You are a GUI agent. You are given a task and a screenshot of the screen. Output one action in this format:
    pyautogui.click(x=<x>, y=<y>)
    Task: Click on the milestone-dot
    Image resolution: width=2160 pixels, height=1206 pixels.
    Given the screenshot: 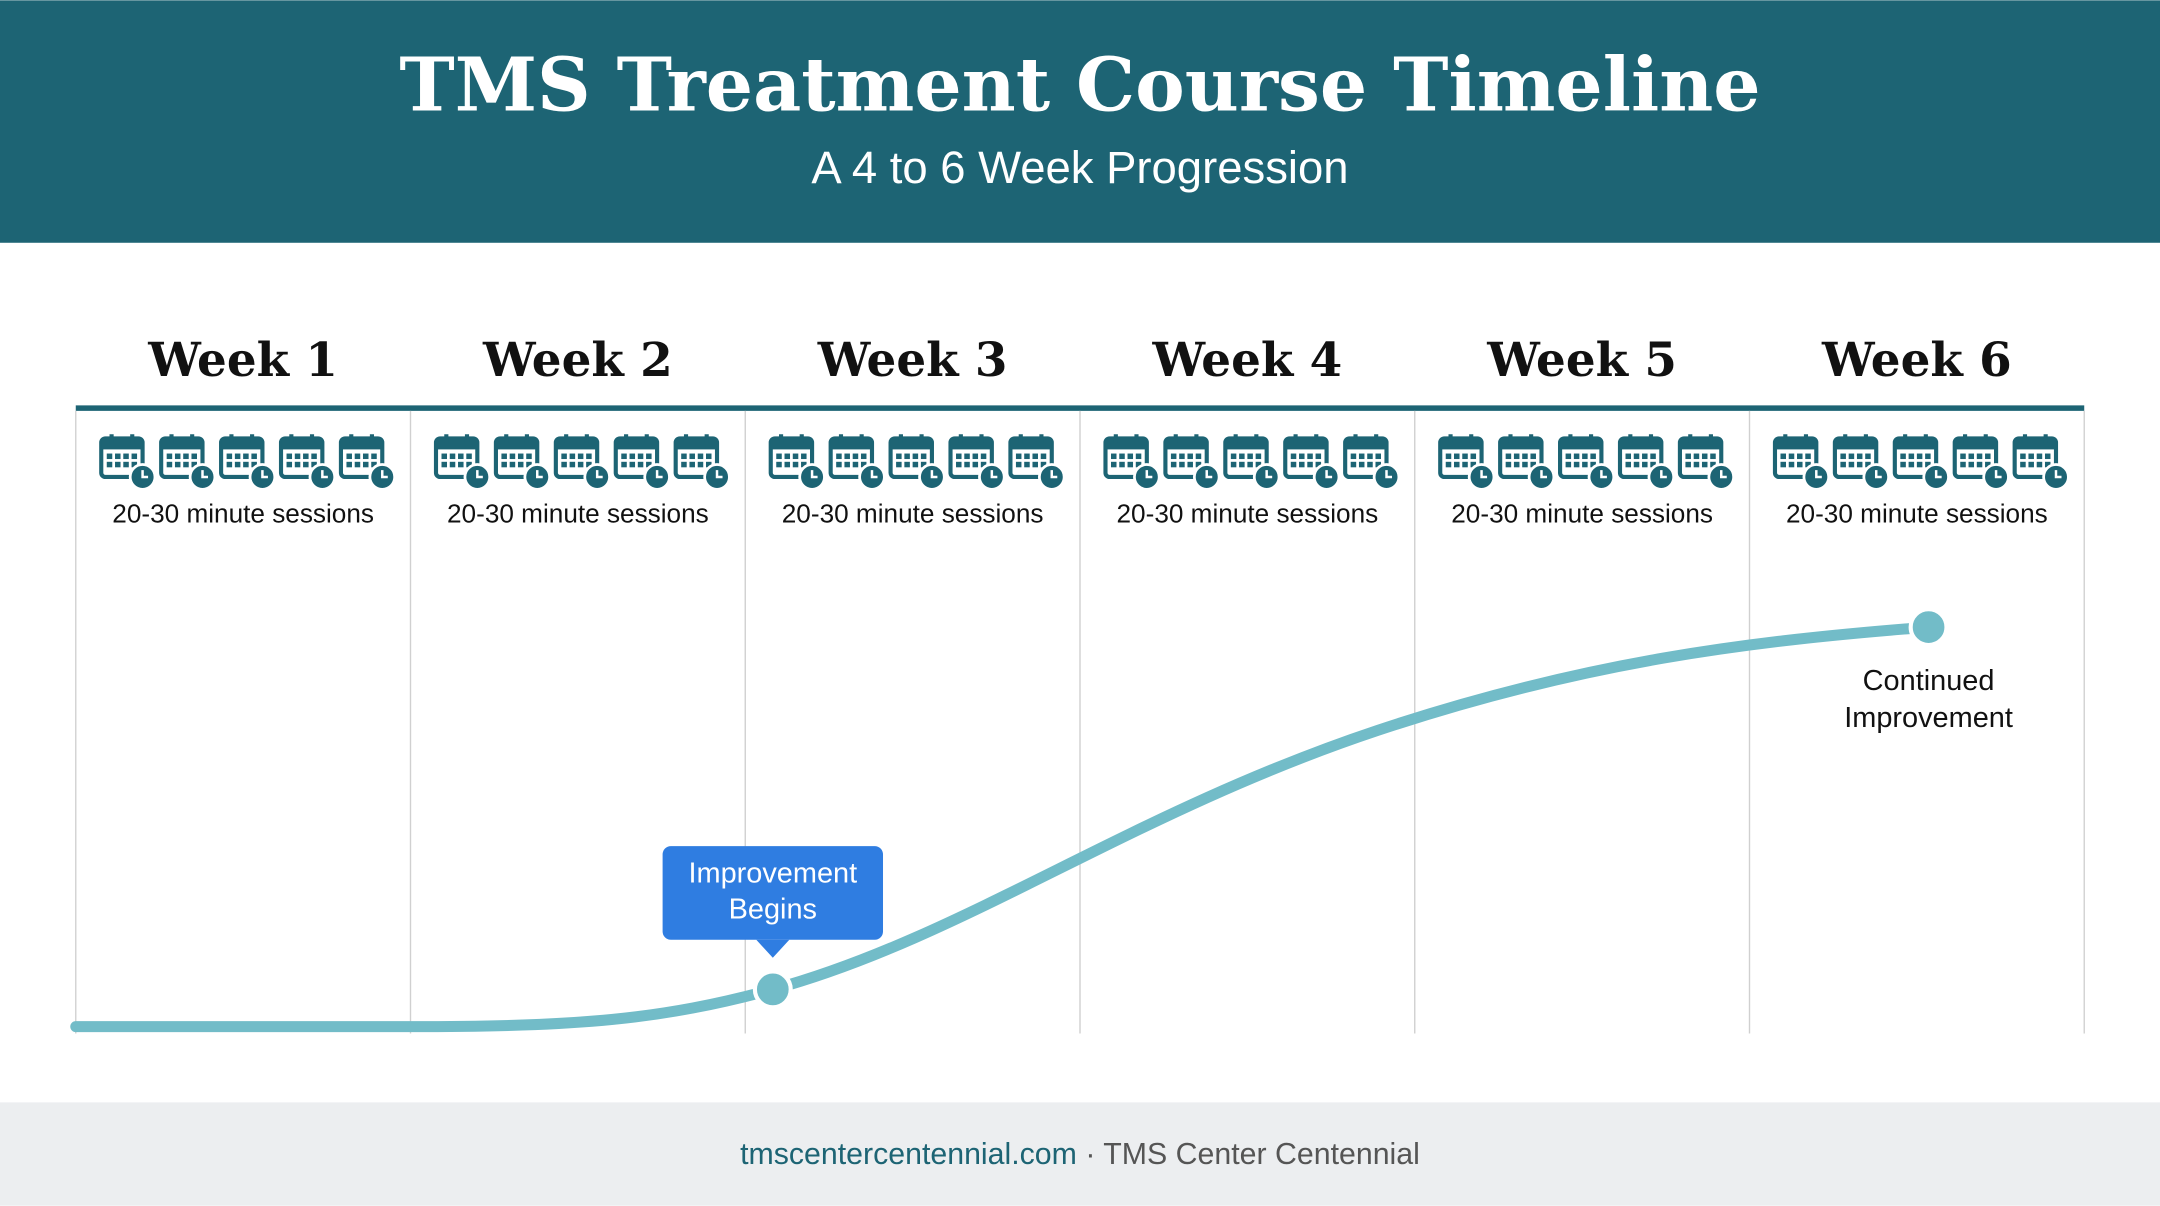 What is the action you would take?
    pyautogui.click(x=1928, y=627)
    